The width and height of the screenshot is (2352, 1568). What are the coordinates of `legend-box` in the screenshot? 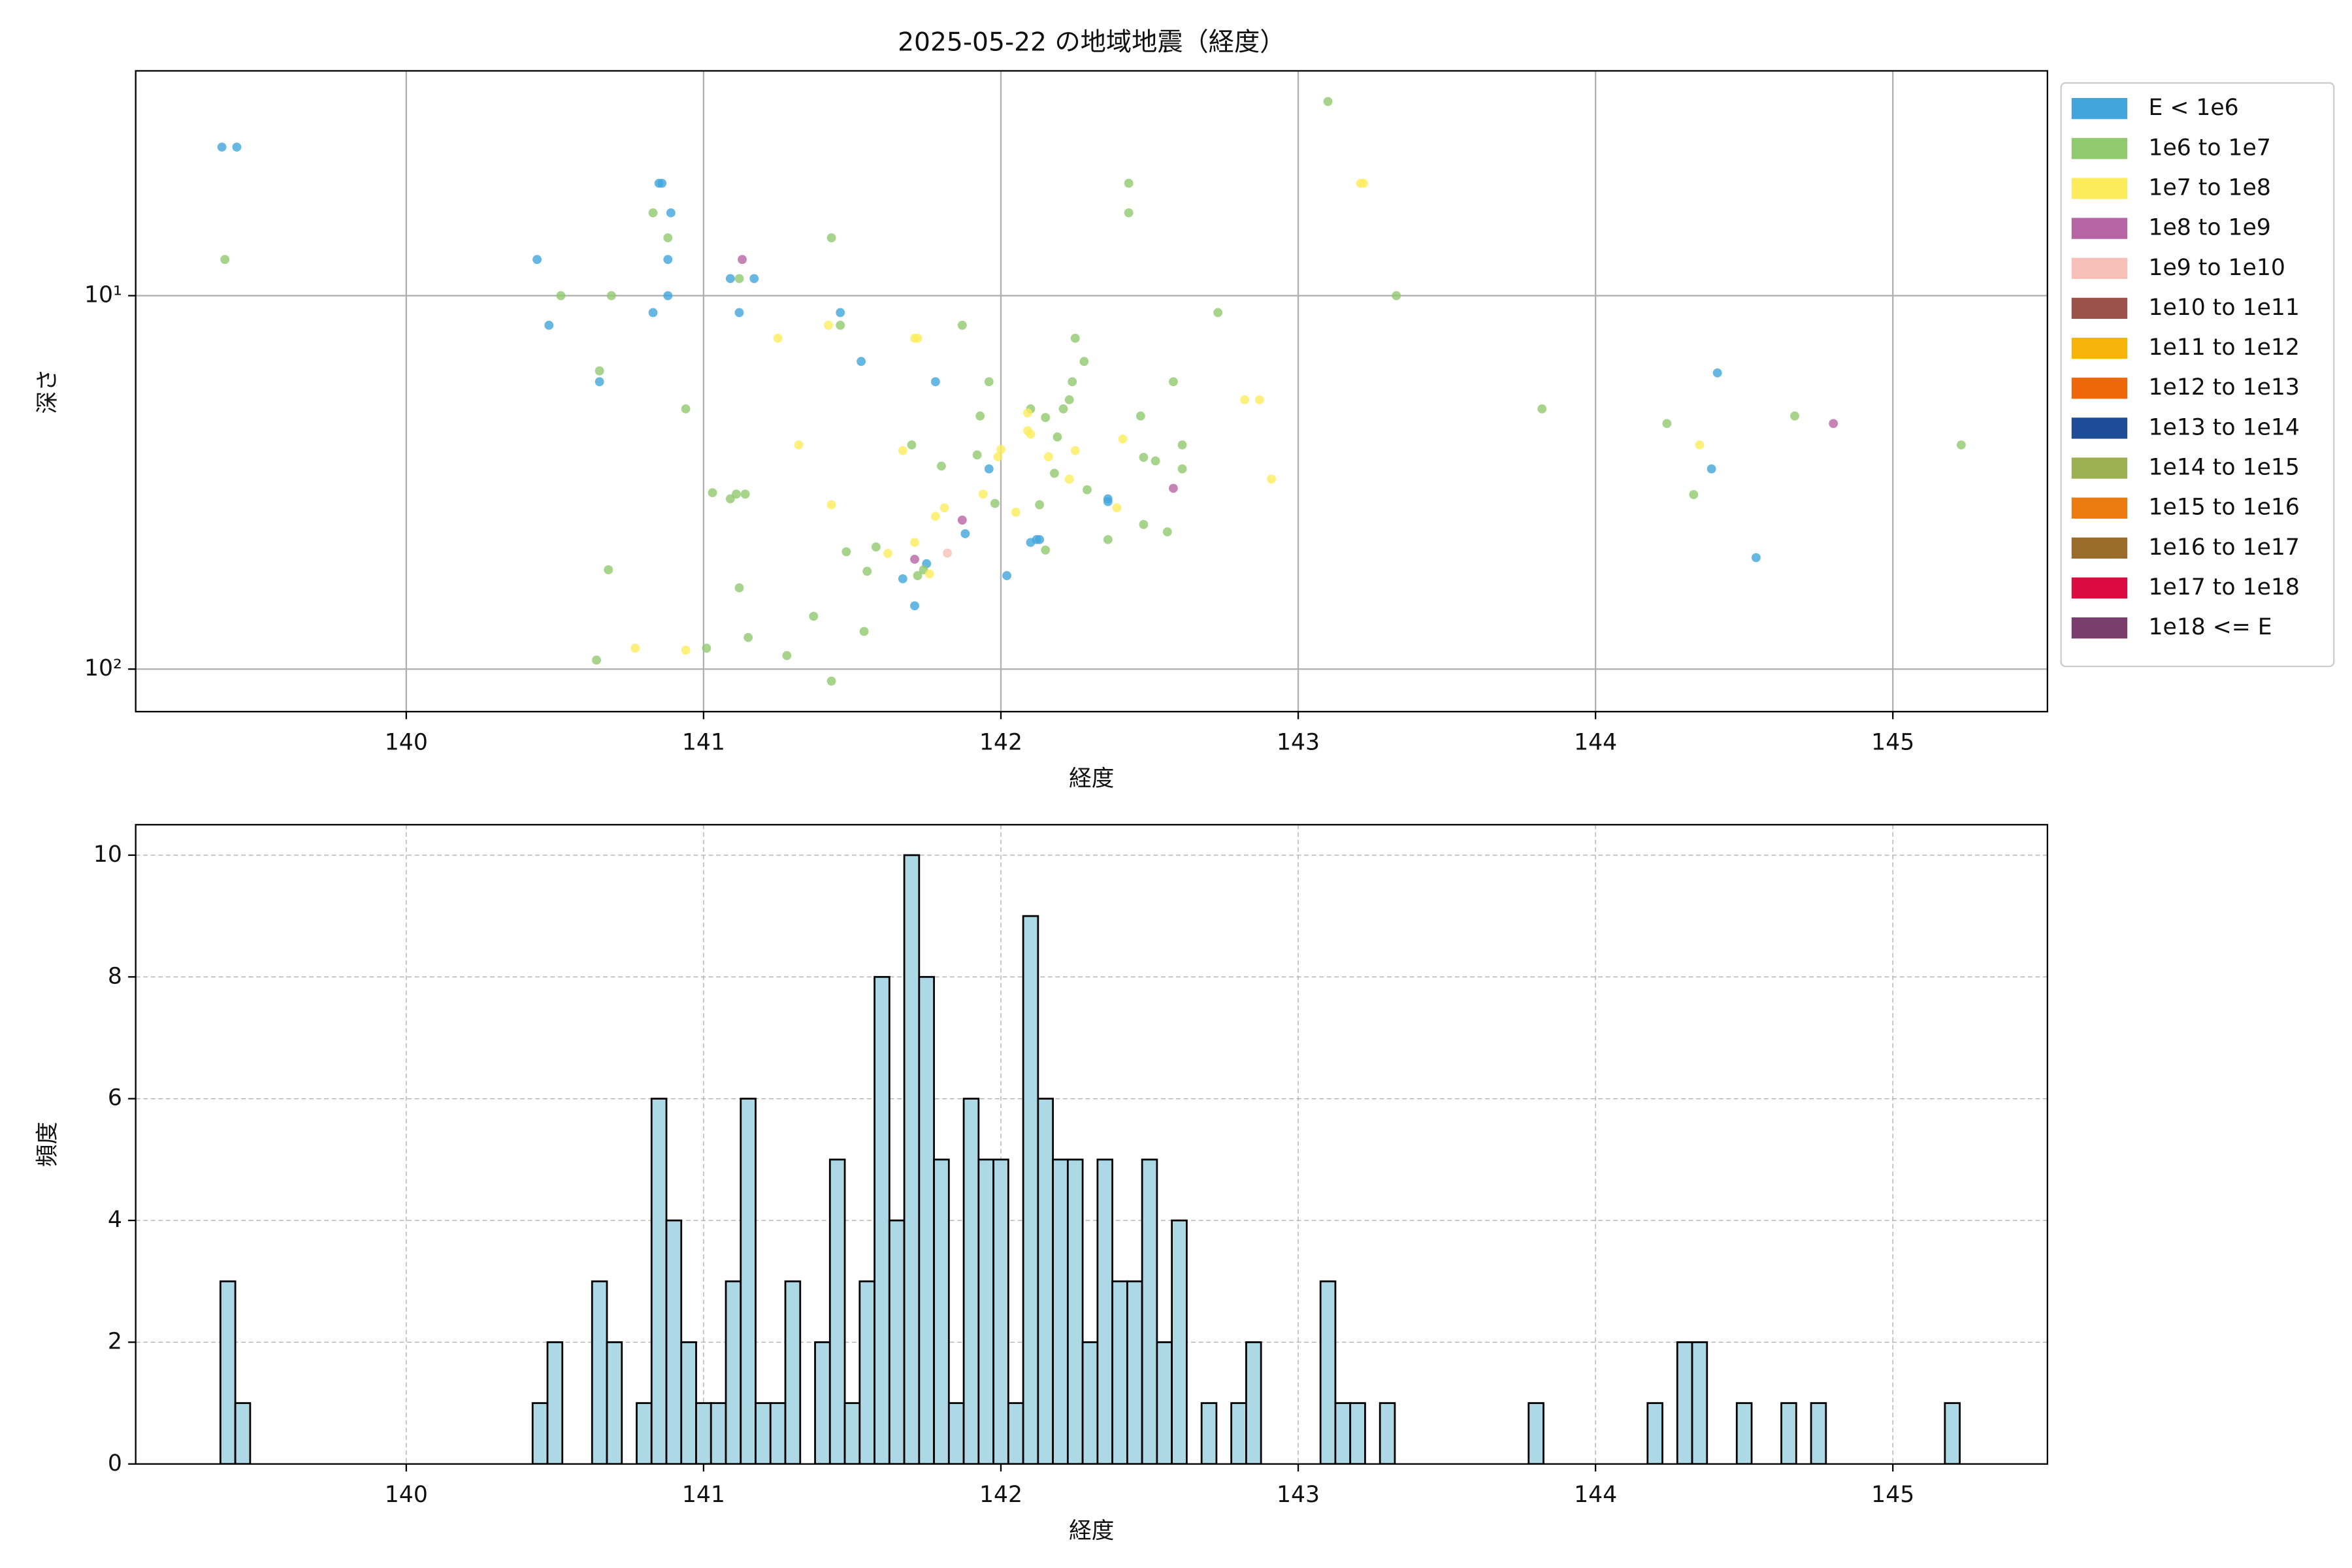 It's located at (2197, 375).